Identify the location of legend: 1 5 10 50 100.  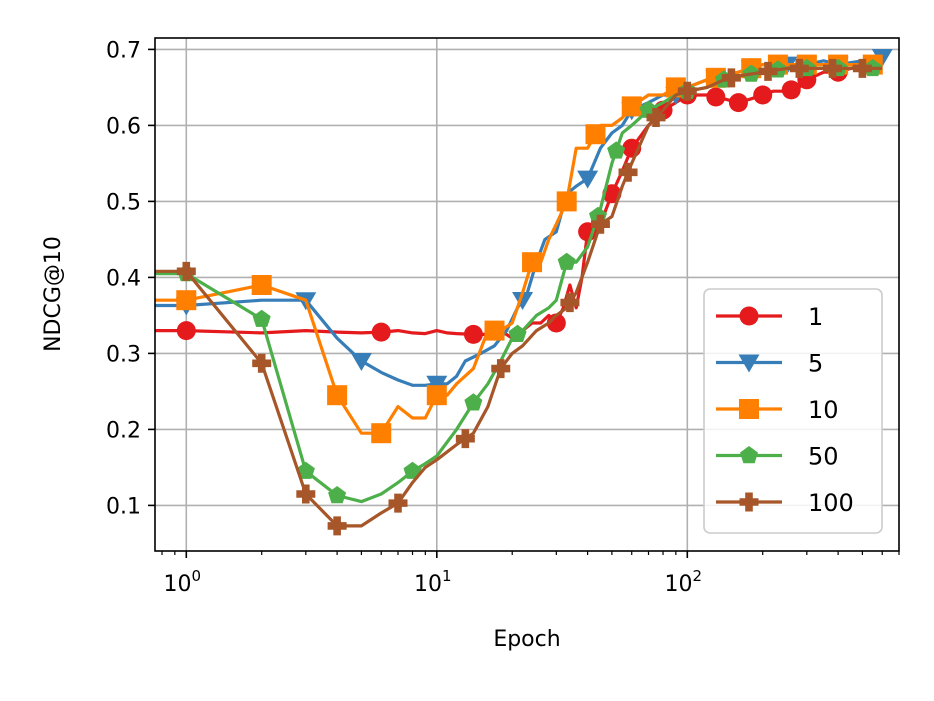
(793, 411).